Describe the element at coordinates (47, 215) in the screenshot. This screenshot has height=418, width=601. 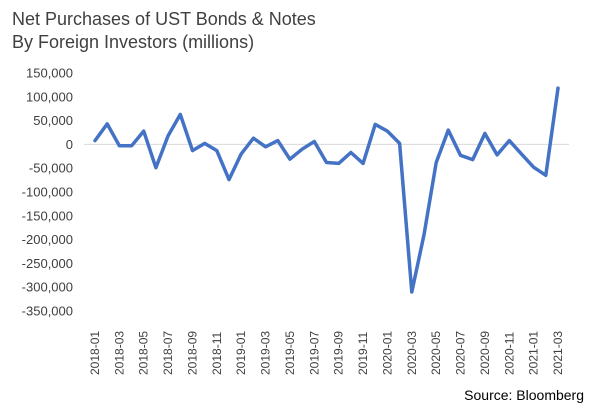
I see `y-tick-label: -150,000` at that location.